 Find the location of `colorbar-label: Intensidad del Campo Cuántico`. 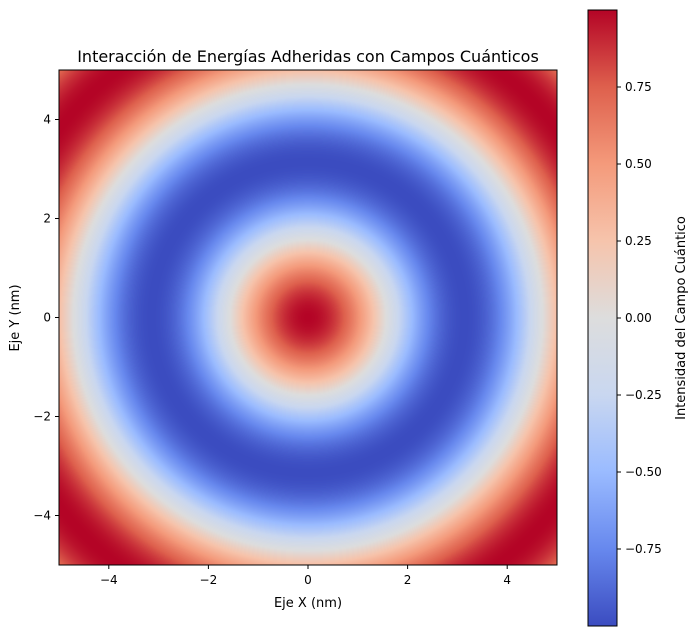

colorbar-label: Intensidad del Campo Cuántico is located at coordinates (681, 318).